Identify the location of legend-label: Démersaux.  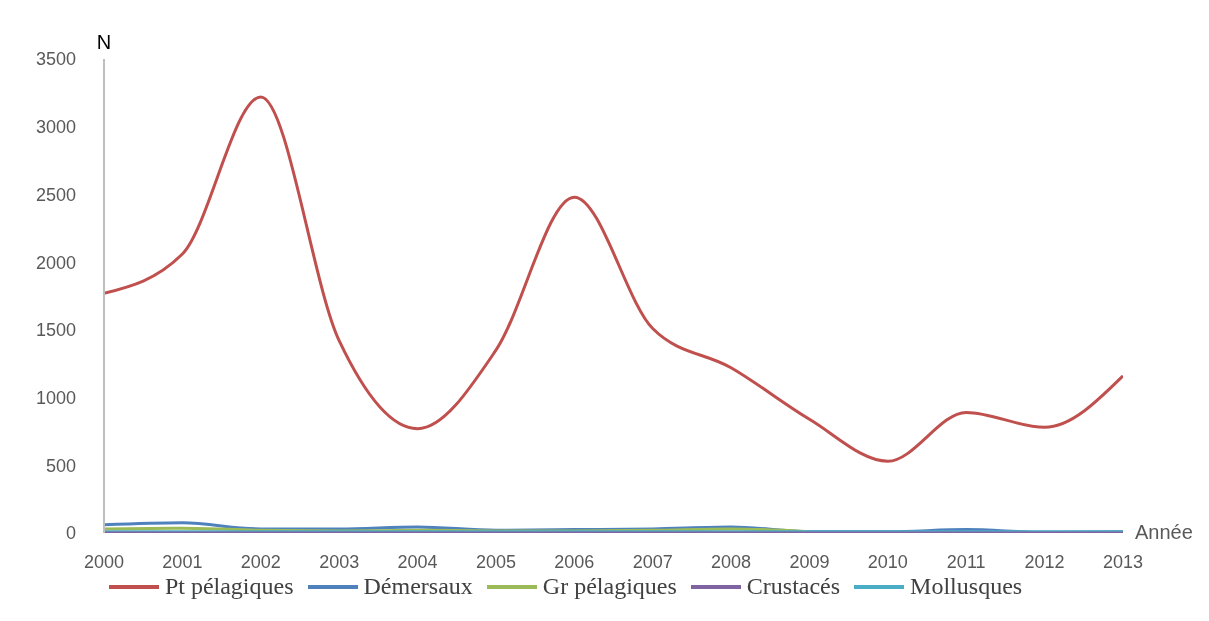
(418, 586).